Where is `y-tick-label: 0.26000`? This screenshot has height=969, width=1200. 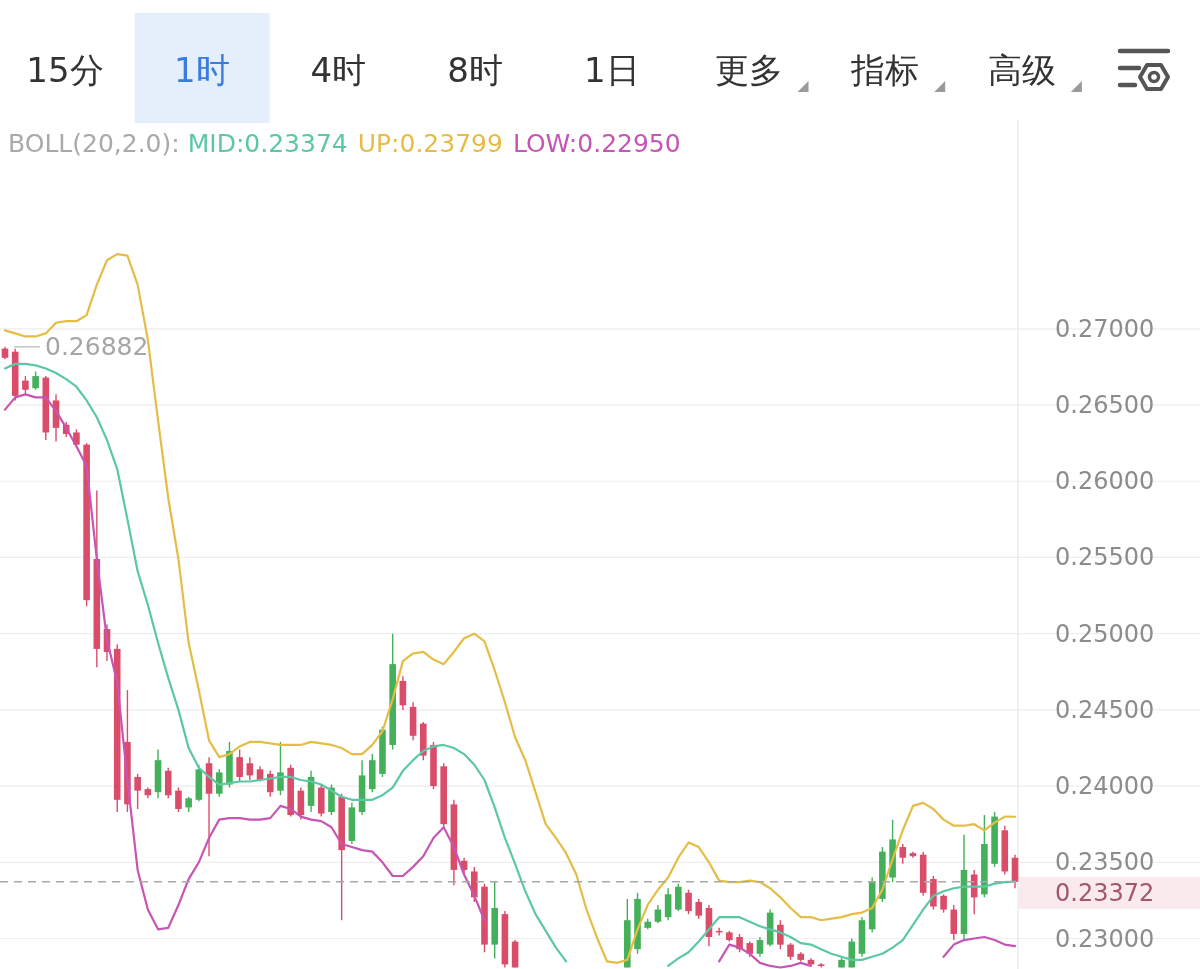
y-tick-label: 0.26000 is located at coordinates (1105, 481).